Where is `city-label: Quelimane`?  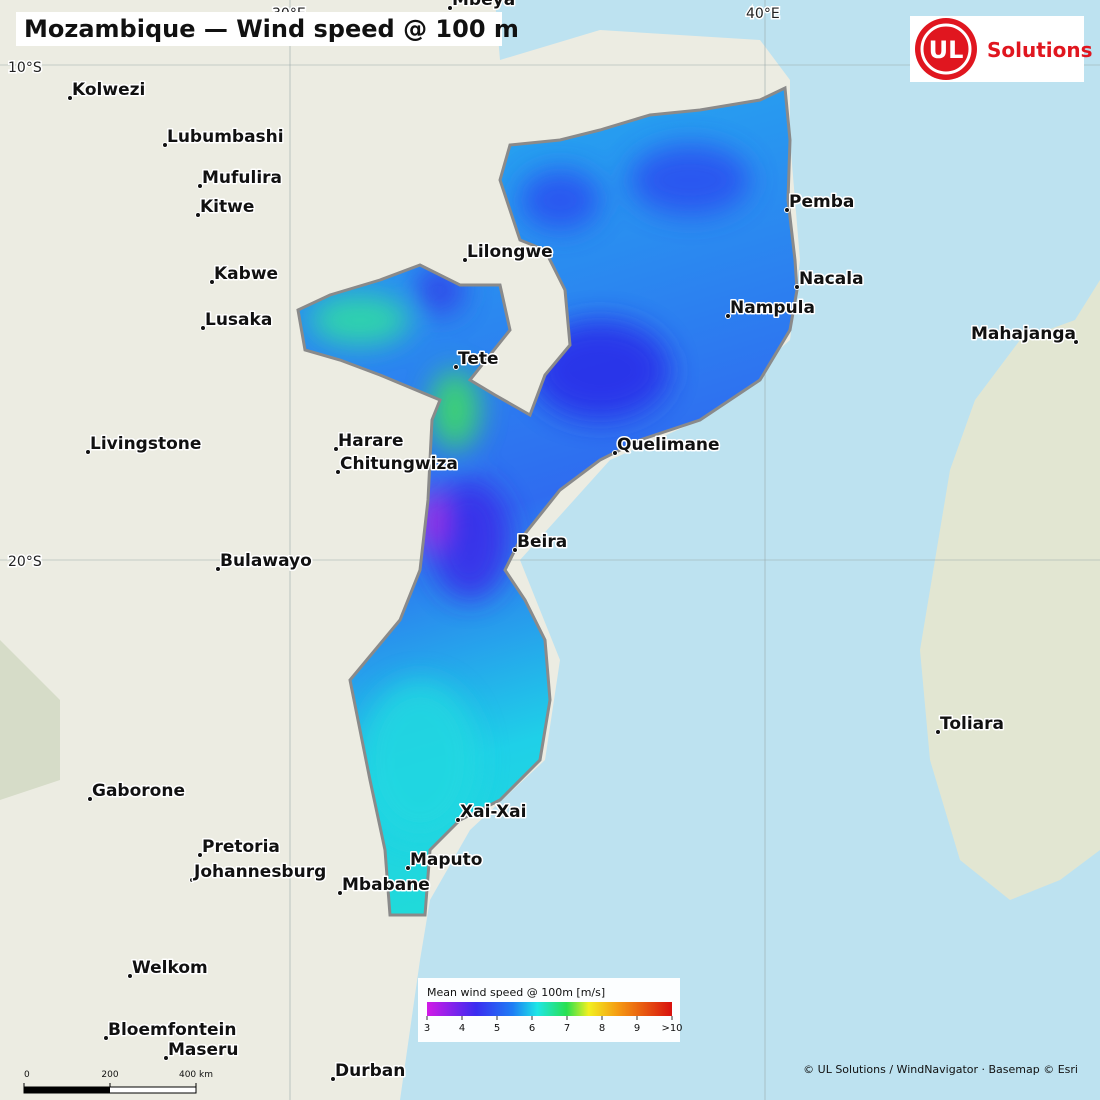 city-label: Quelimane is located at coordinates (668, 445).